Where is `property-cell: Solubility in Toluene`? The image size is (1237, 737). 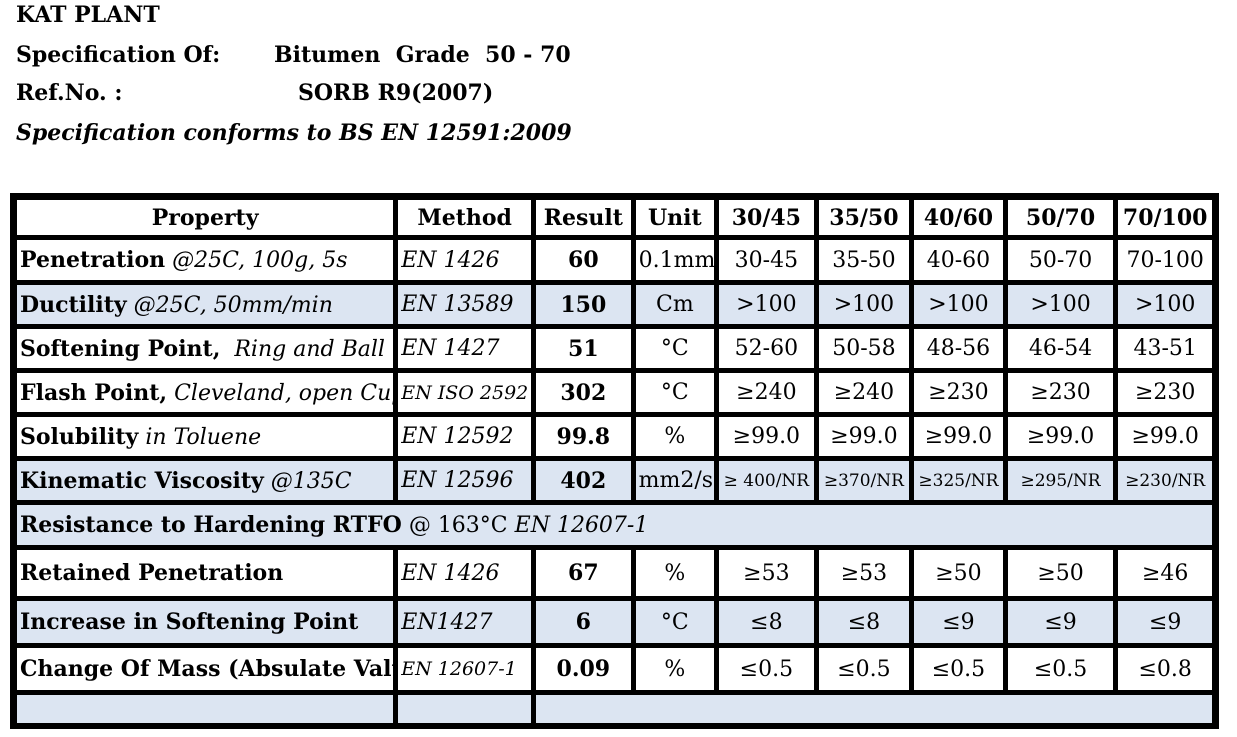
property-cell: Solubility in Toluene is located at coordinates (205, 436).